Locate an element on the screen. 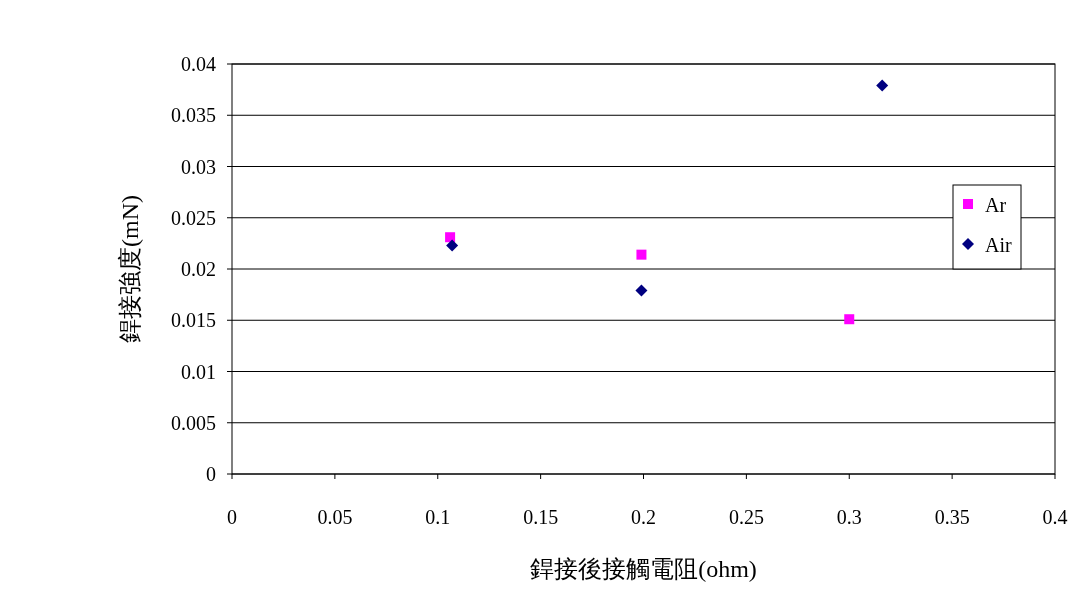 The width and height of the screenshot is (1078, 601). x-tick-label: 0.3 is located at coordinates (849, 517).